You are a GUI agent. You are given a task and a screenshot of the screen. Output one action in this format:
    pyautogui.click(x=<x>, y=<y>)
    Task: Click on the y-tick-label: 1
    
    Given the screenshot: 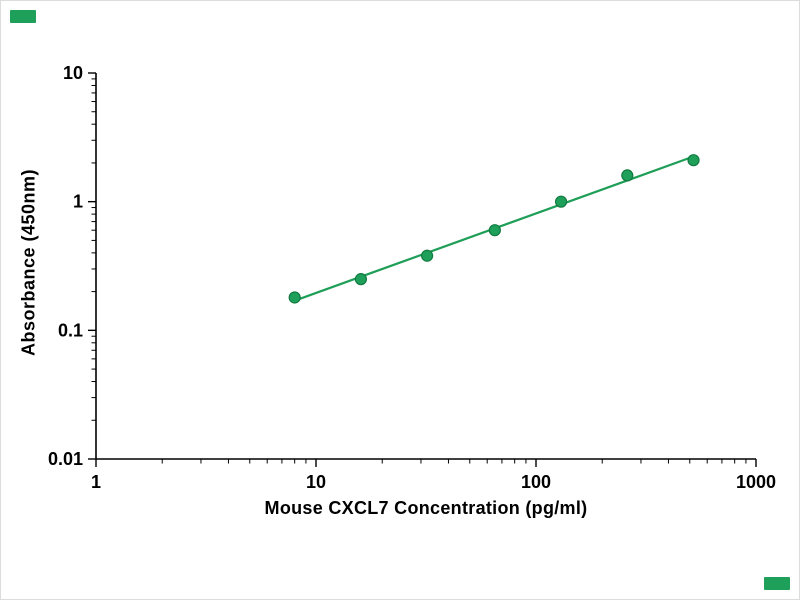 What is the action you would take?
    pyautogui.click(x=78, y=202)
    